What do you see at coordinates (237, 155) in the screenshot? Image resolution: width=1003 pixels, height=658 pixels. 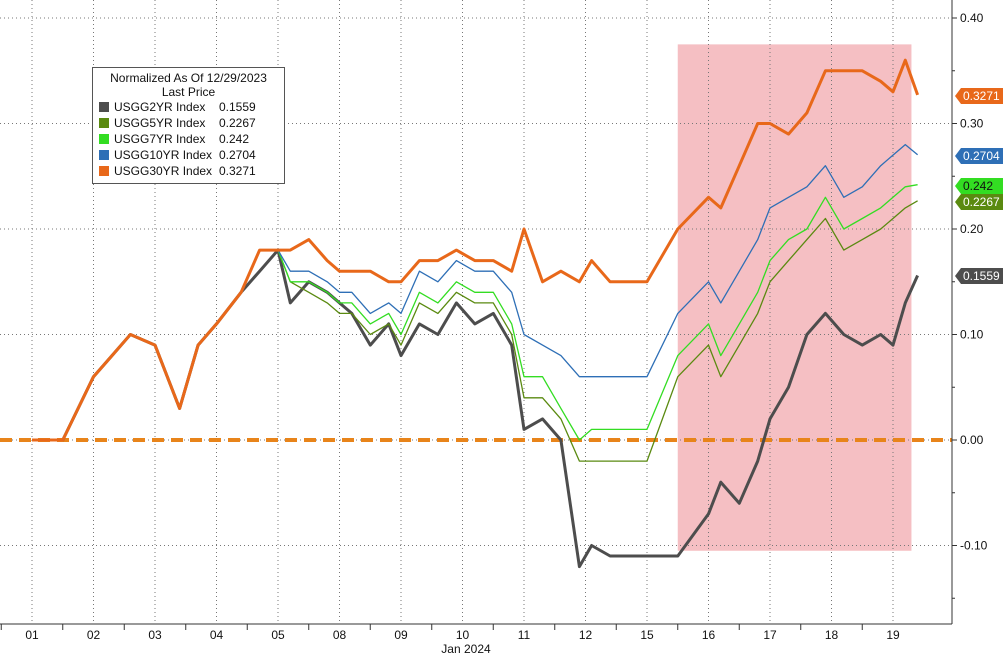 I see `legend-last-value: 0.2704` at bounding box center [237, 155].